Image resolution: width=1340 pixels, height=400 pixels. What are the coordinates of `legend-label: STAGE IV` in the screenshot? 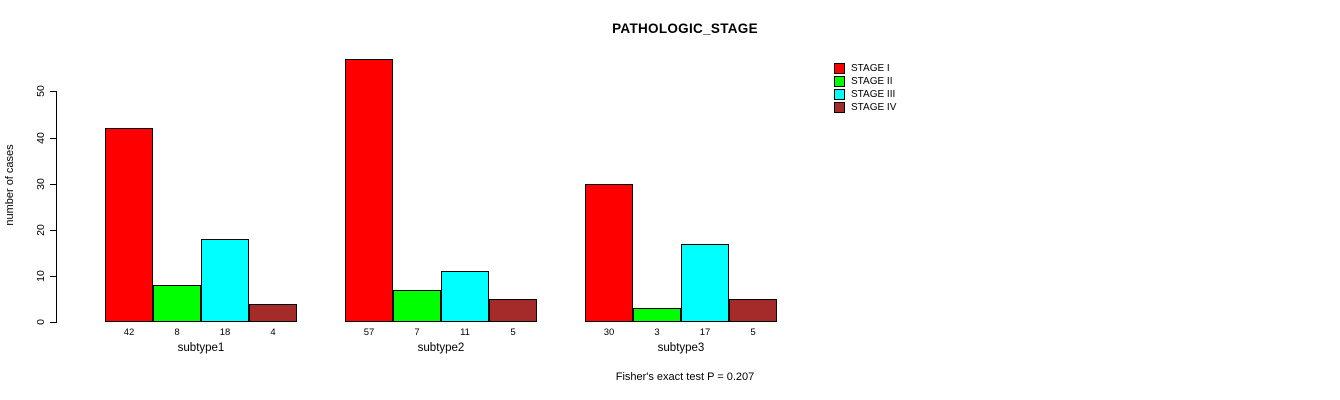 It's located at (874, 107).